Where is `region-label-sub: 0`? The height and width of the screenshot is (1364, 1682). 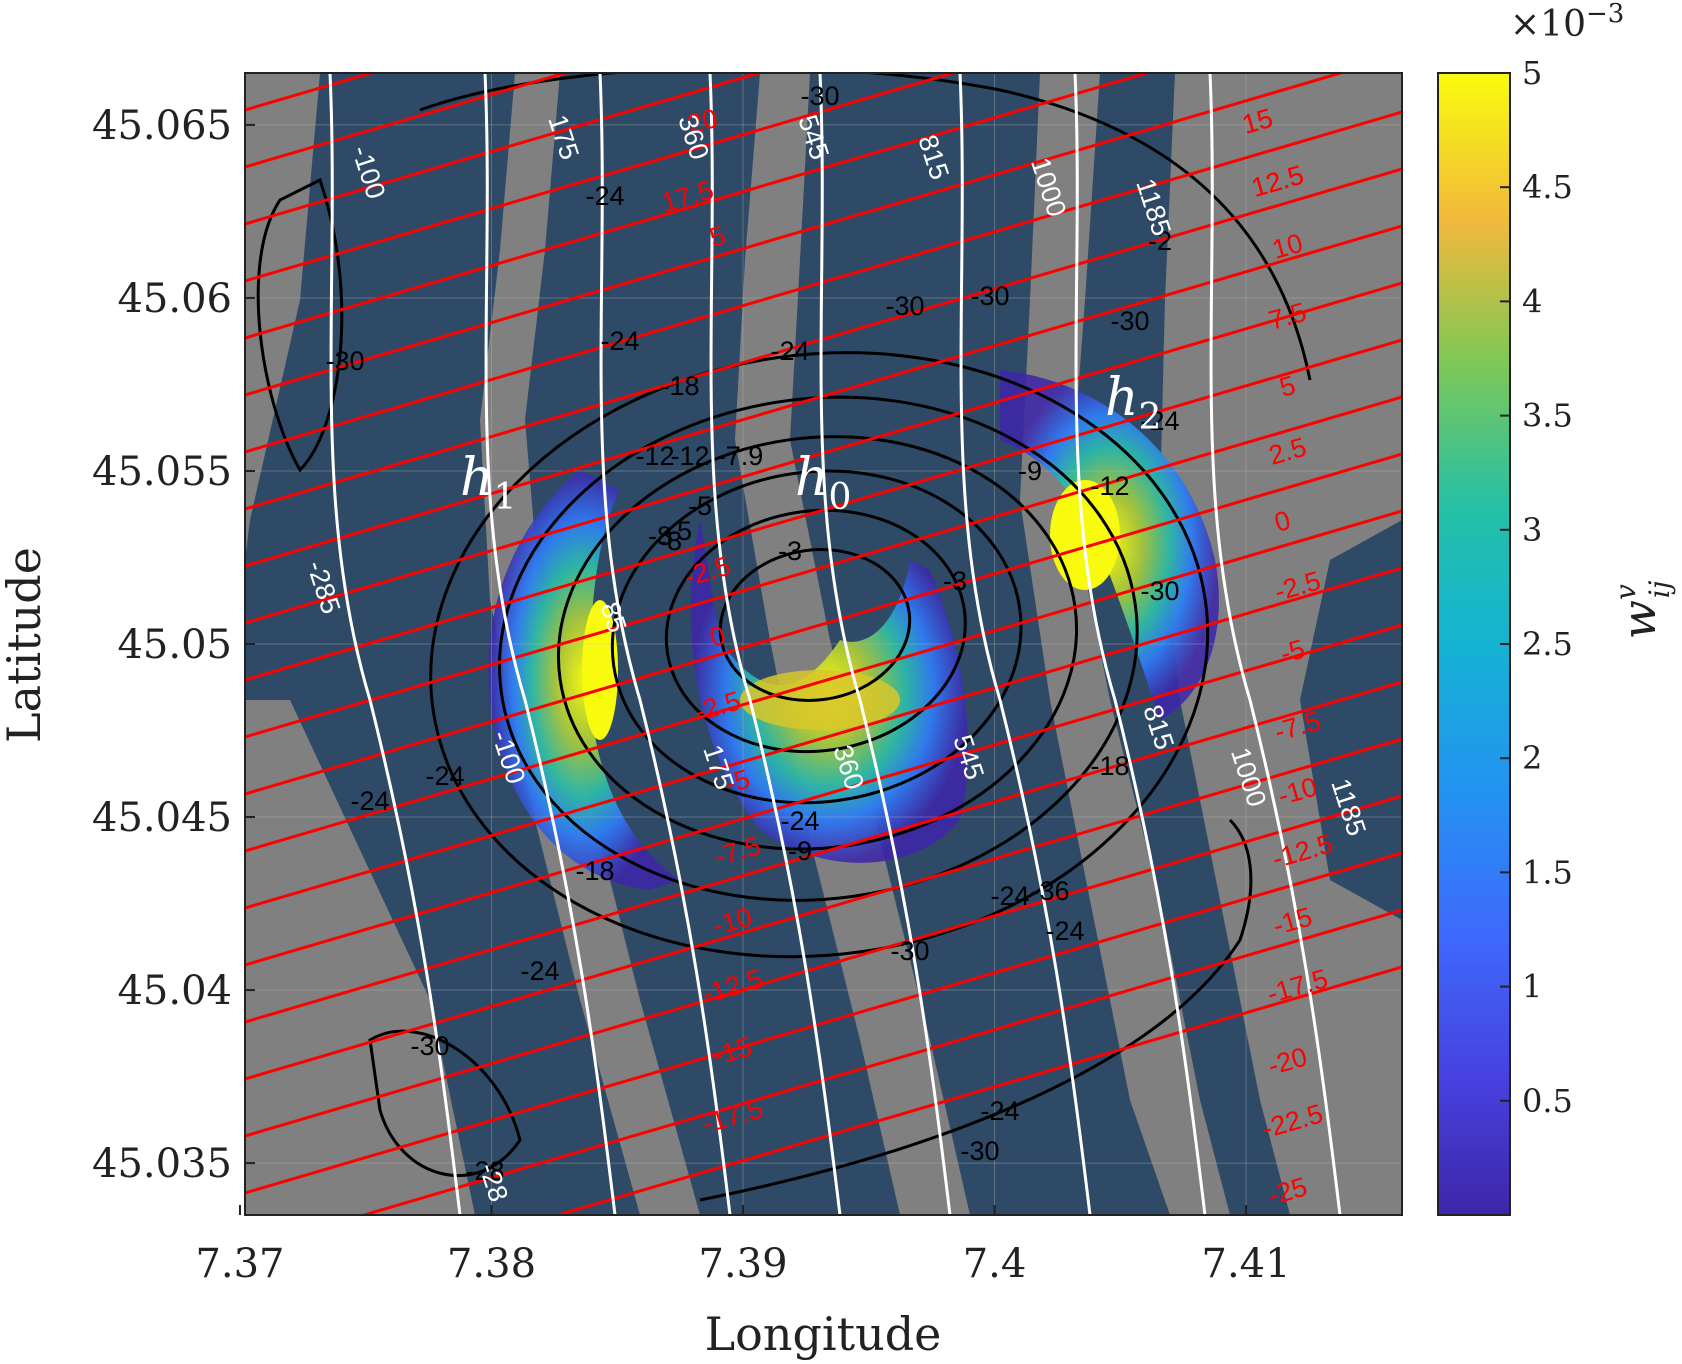 region-label-sub: 0 is located at coordinates (840, 497).